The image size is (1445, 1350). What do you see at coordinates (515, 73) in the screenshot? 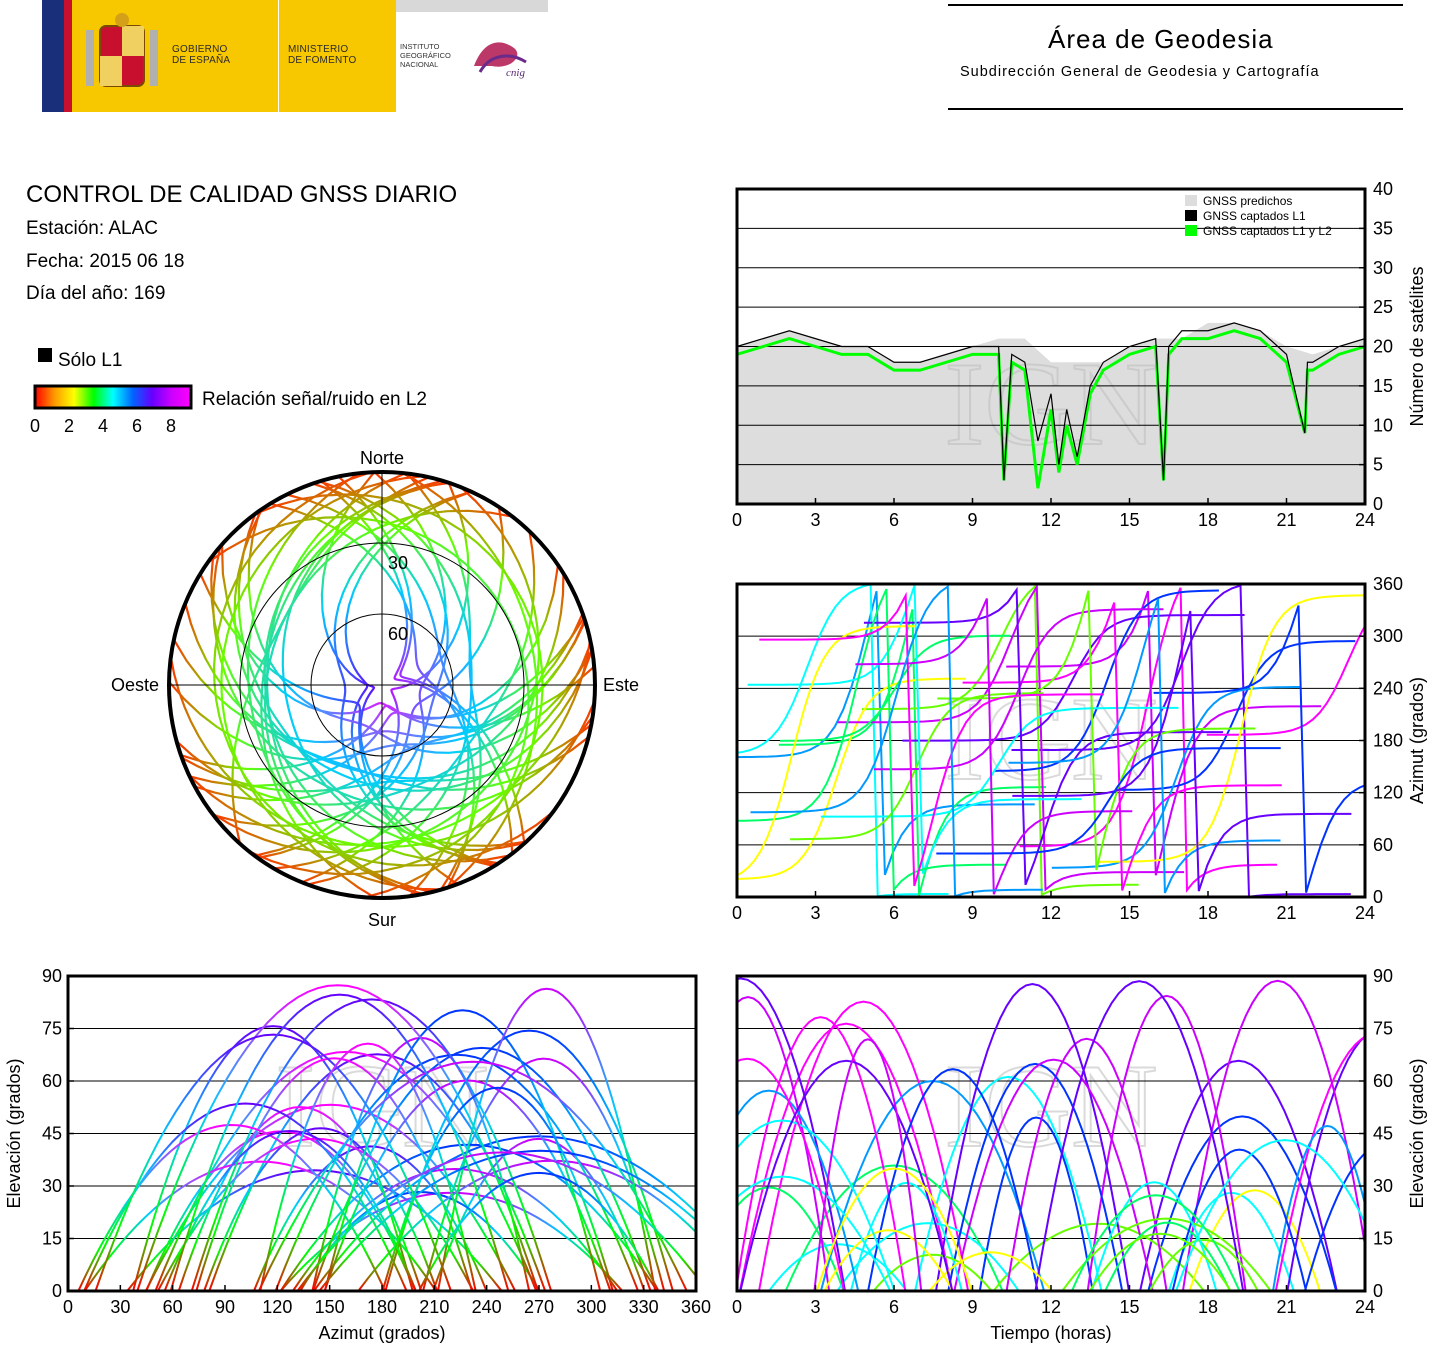
I see `cnig-text: cnig` at bounding box center [515, 73].